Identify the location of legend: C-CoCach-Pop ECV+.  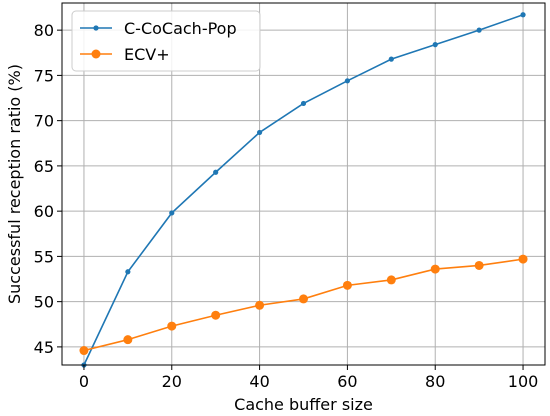
(166, 41).